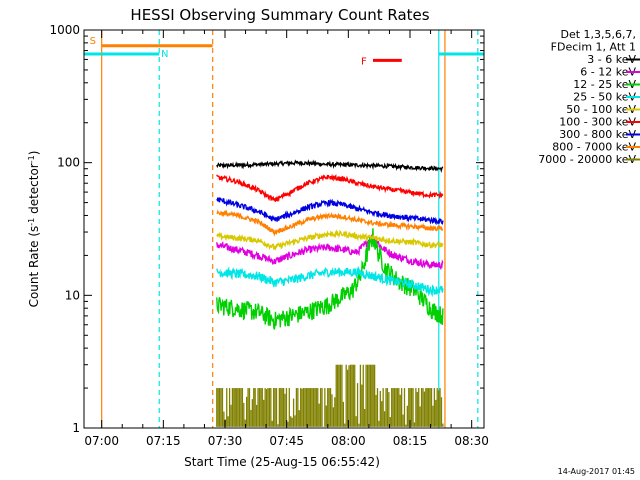 The width and height of the screenshot is (640, 480). I want to click on legend-entry-2: 12 - 25 keV, so click(604, 84).